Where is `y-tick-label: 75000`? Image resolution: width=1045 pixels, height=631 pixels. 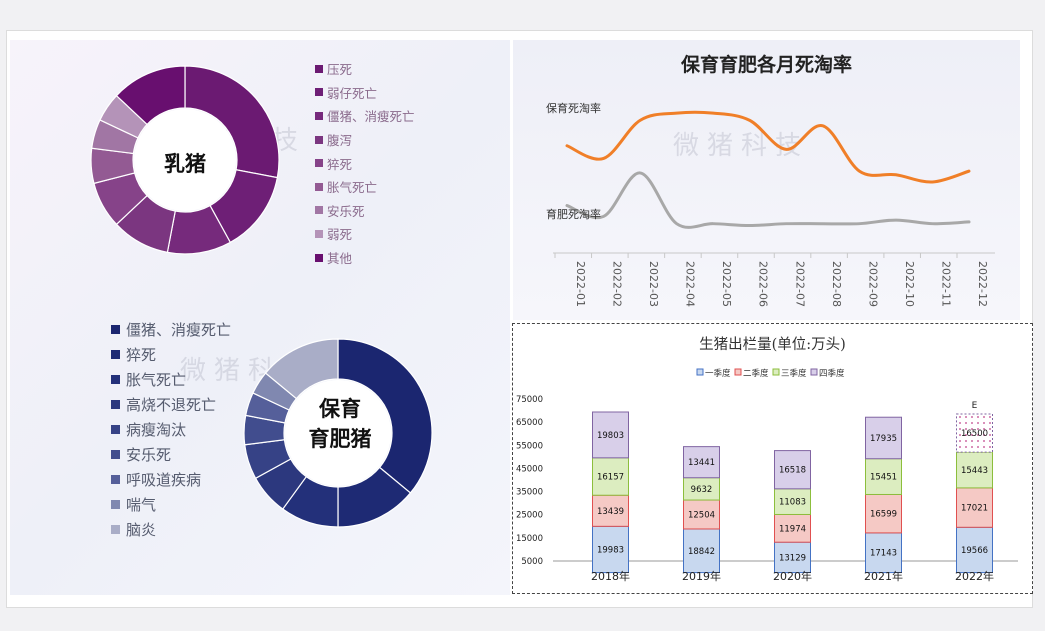 y-tick-label: 75000 is located at coordinates (529, 400).